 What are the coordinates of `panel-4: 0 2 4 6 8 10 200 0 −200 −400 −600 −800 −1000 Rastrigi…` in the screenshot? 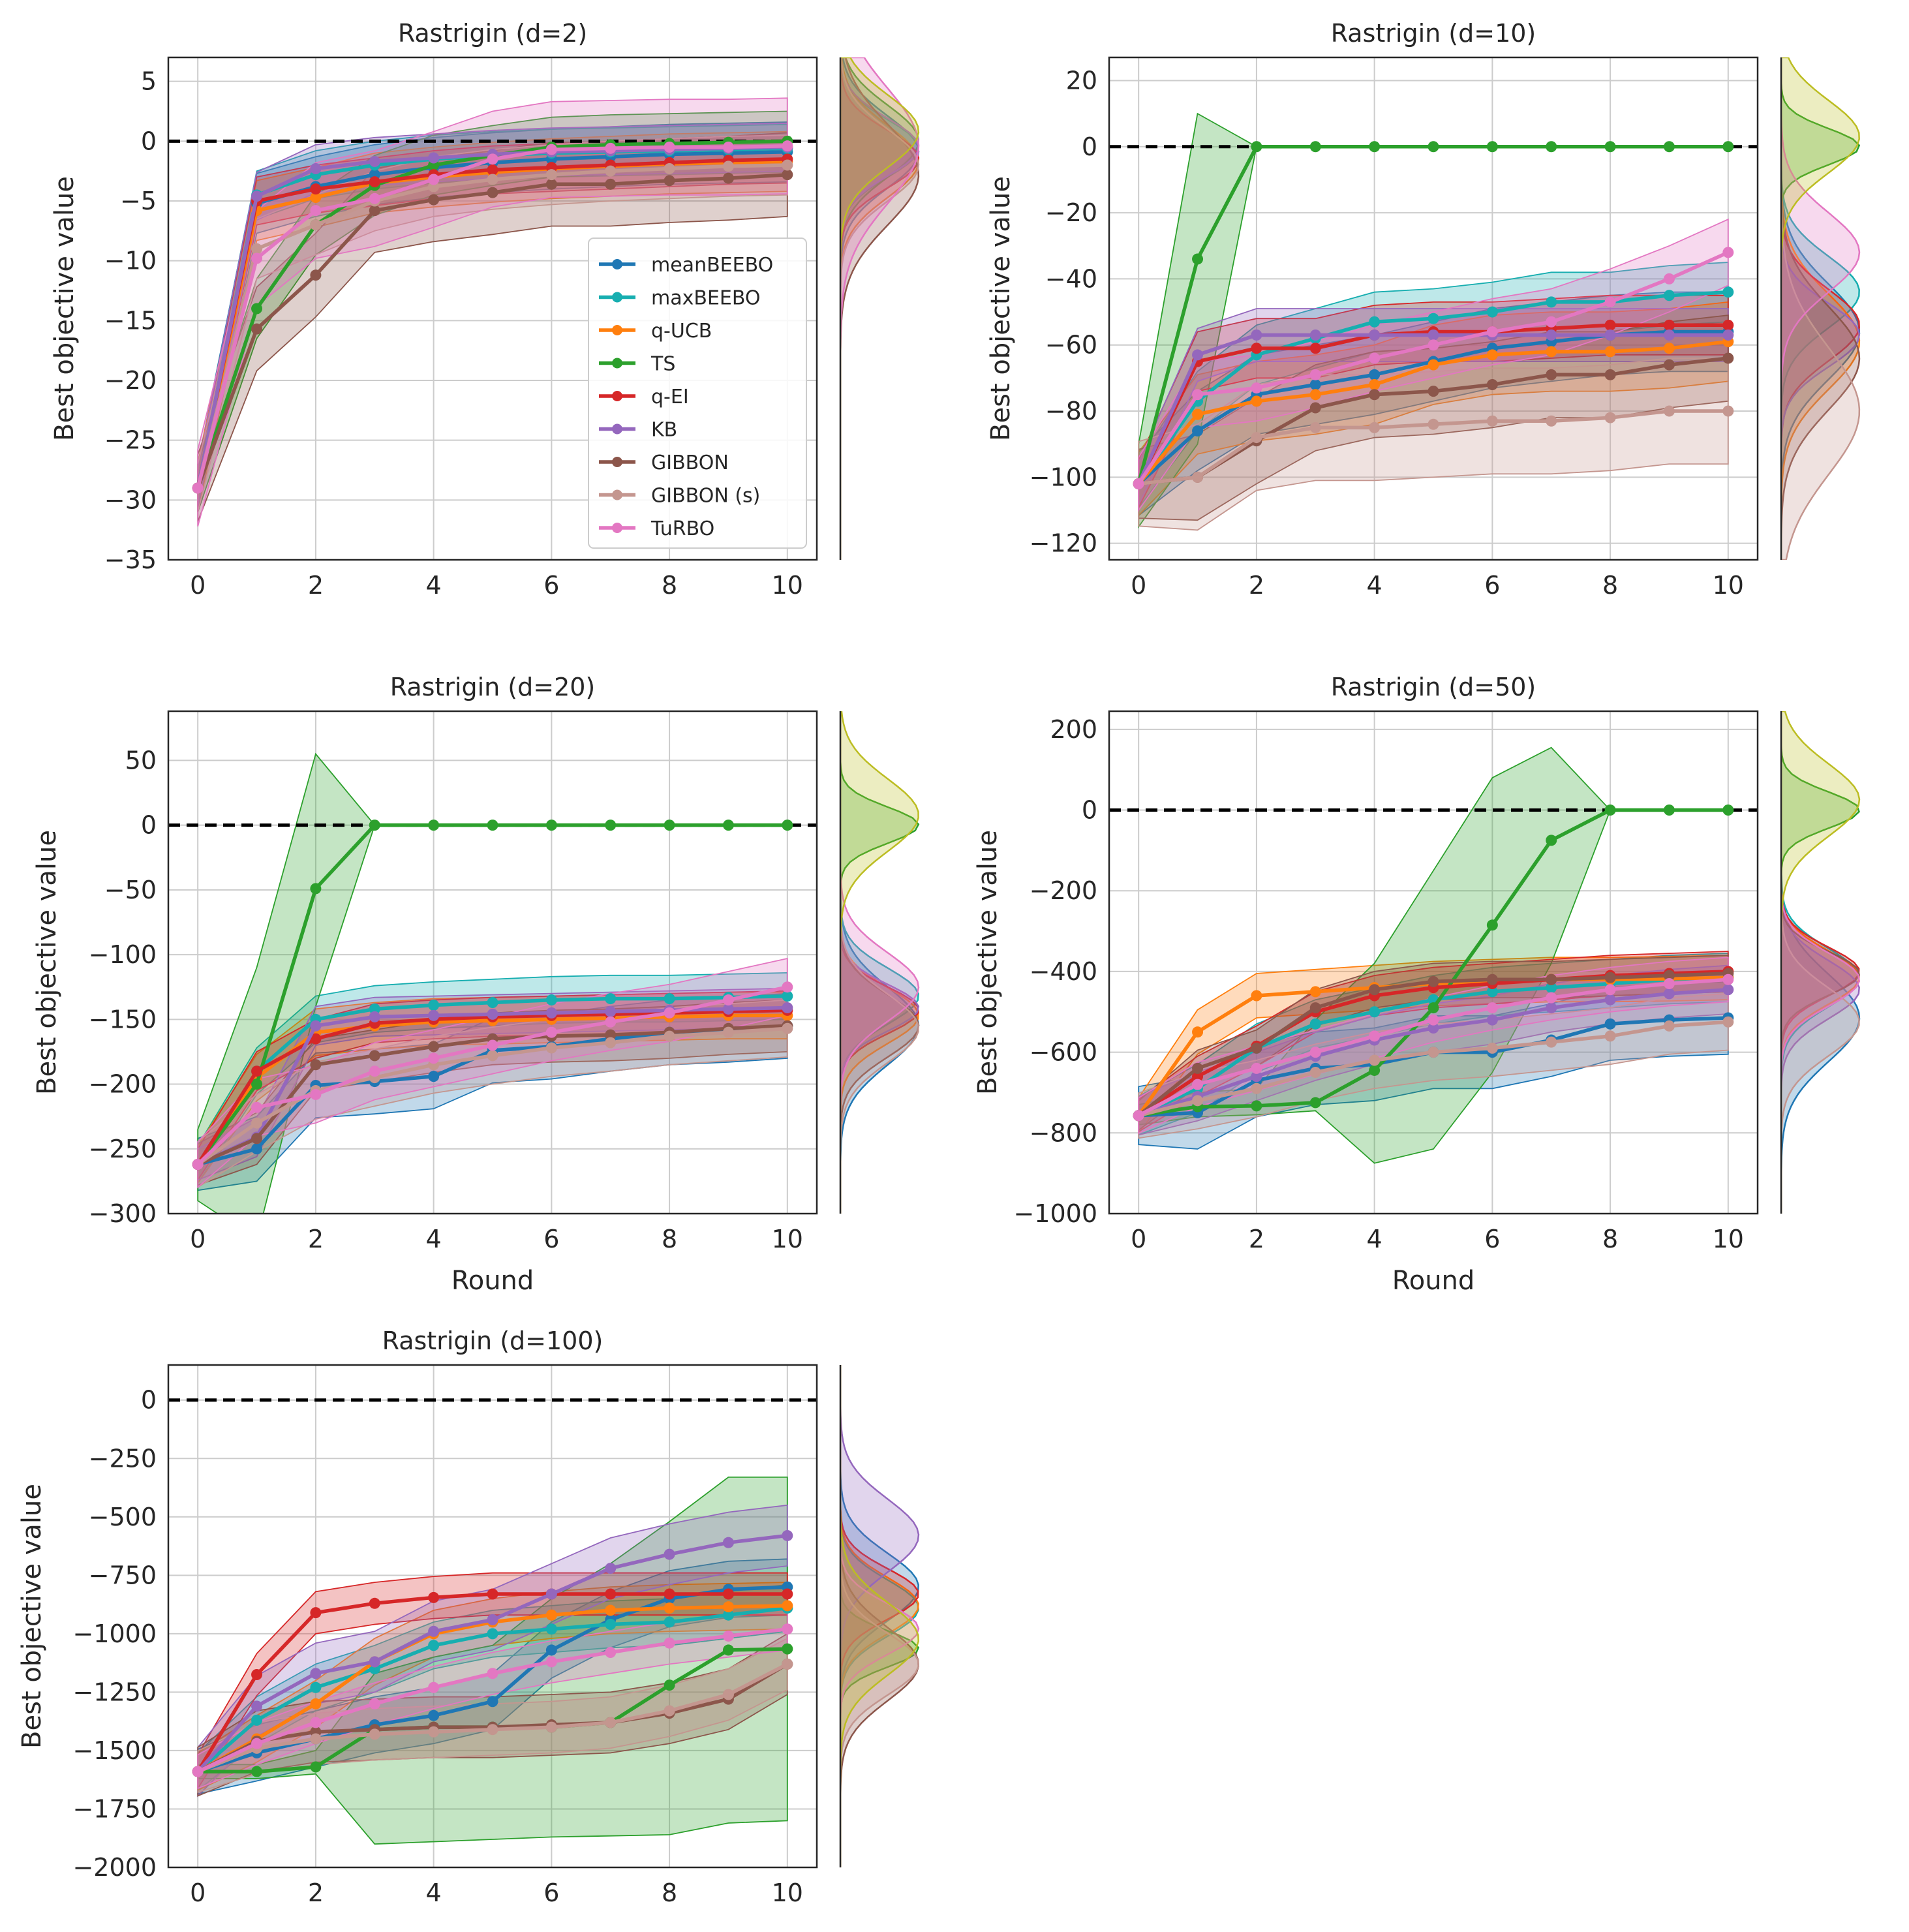 It's located at (1417, 985).